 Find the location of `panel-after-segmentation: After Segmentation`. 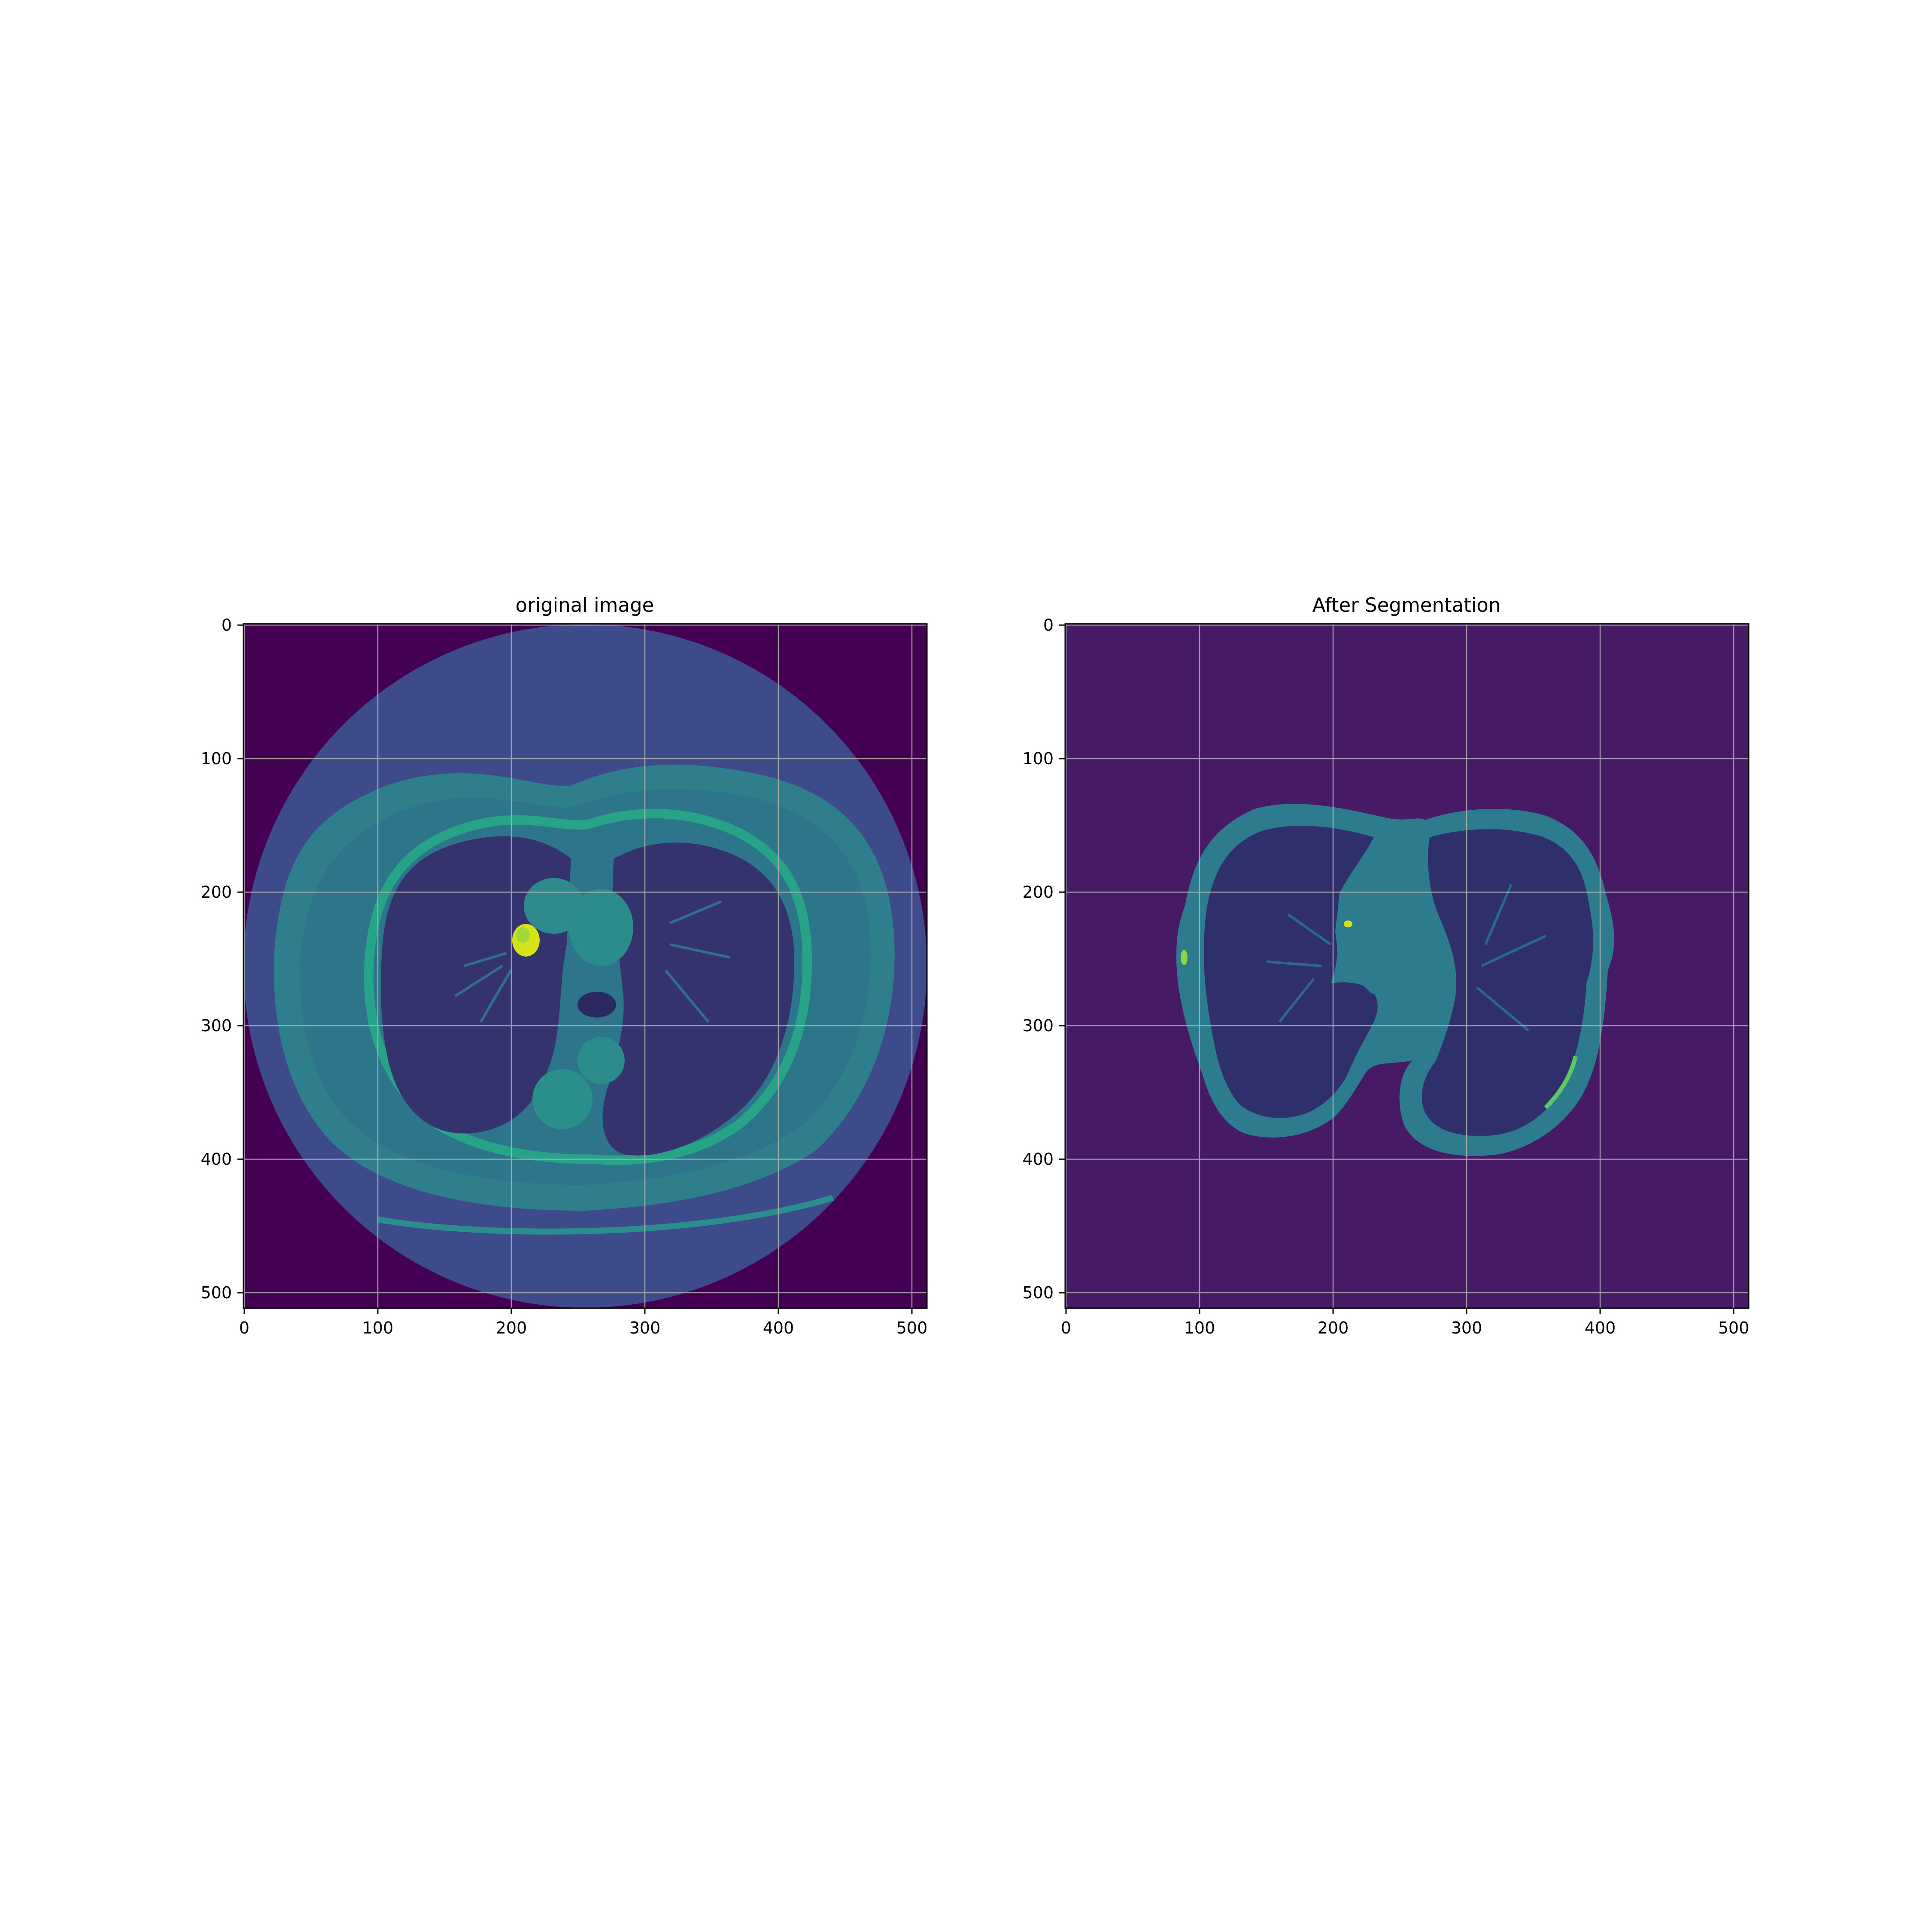

panel-after-segmentation: After Segmentation is located at coordinates (1385, 965).